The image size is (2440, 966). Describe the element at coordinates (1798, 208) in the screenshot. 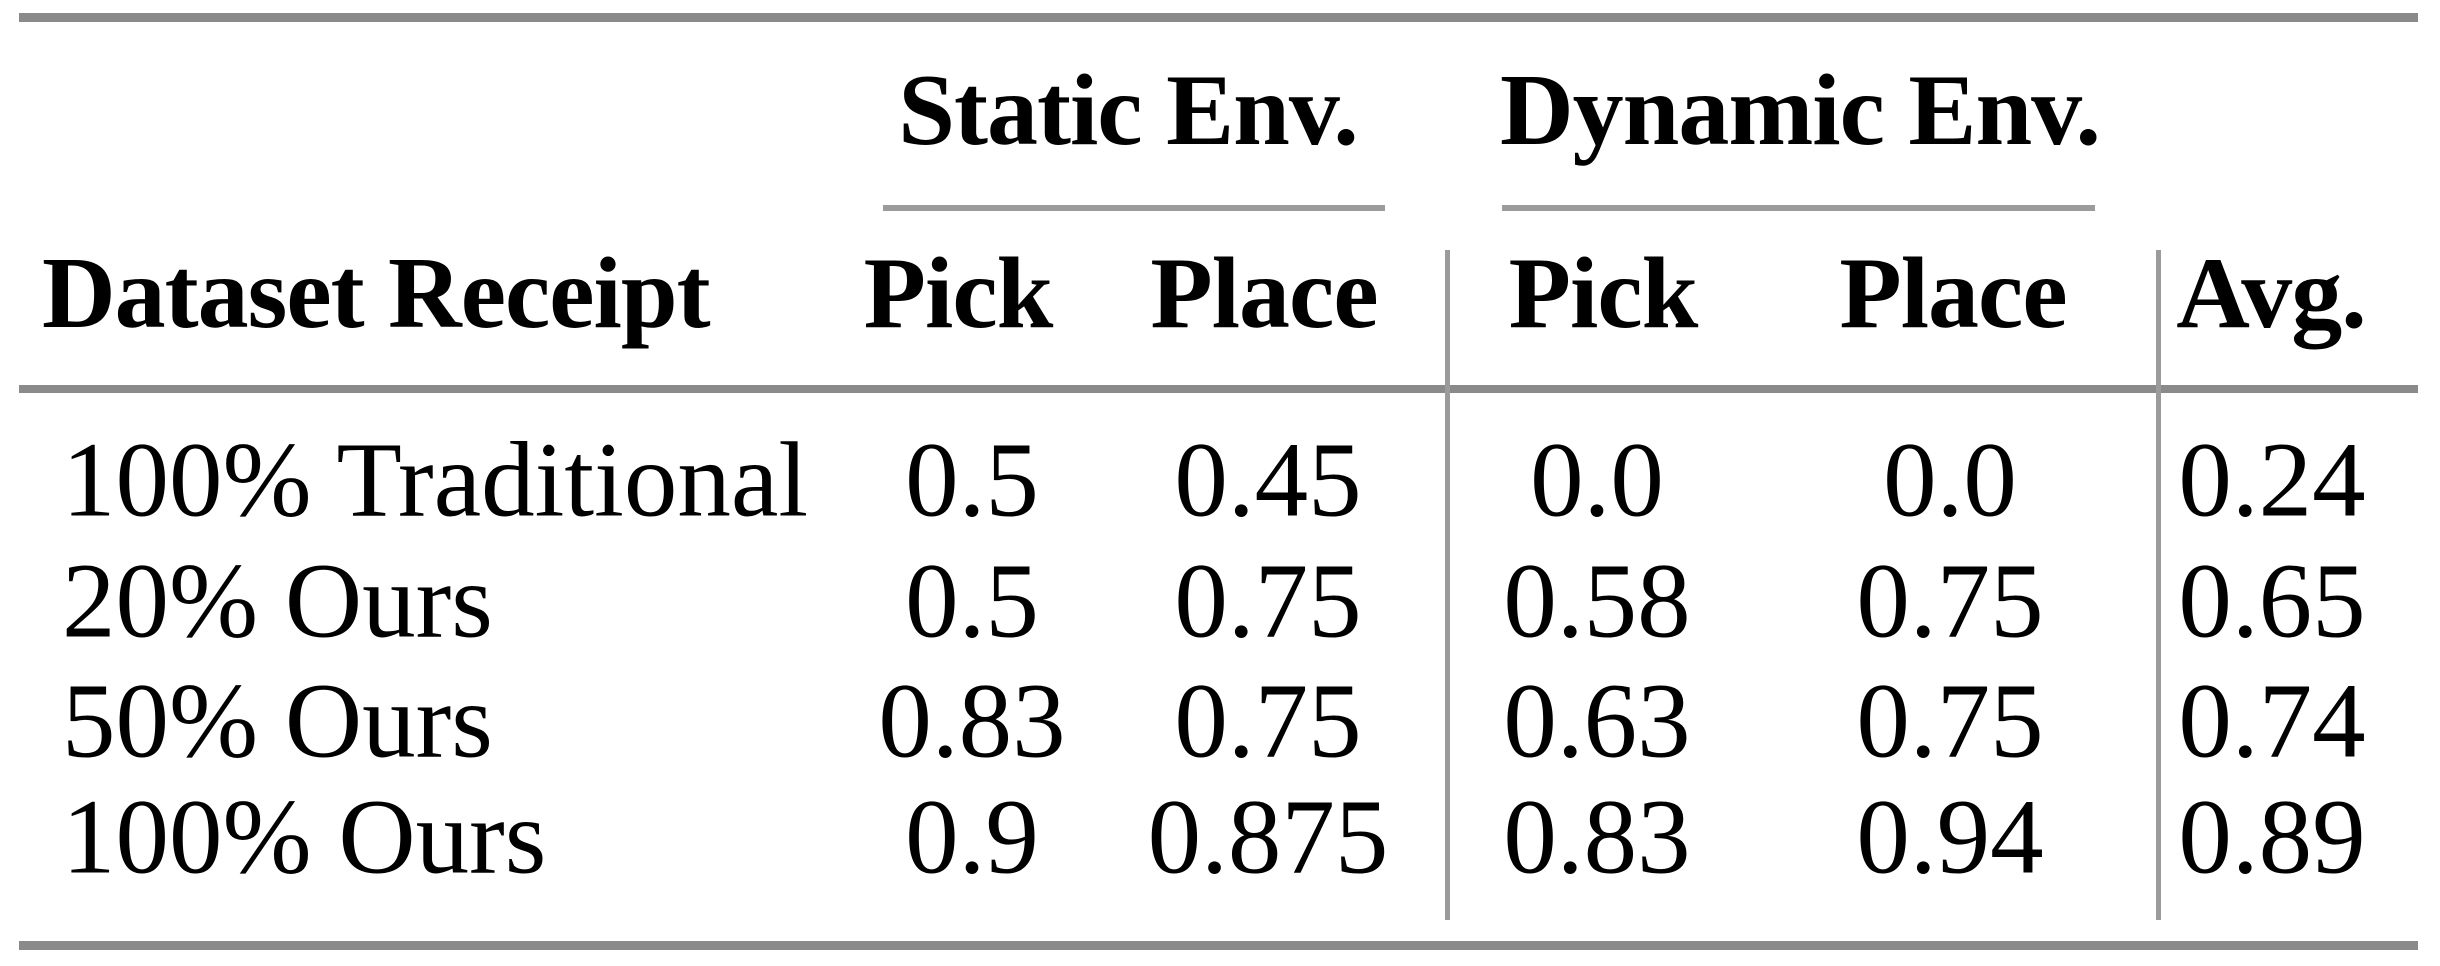

I see `dynamic-env-cmidrule` at that location.